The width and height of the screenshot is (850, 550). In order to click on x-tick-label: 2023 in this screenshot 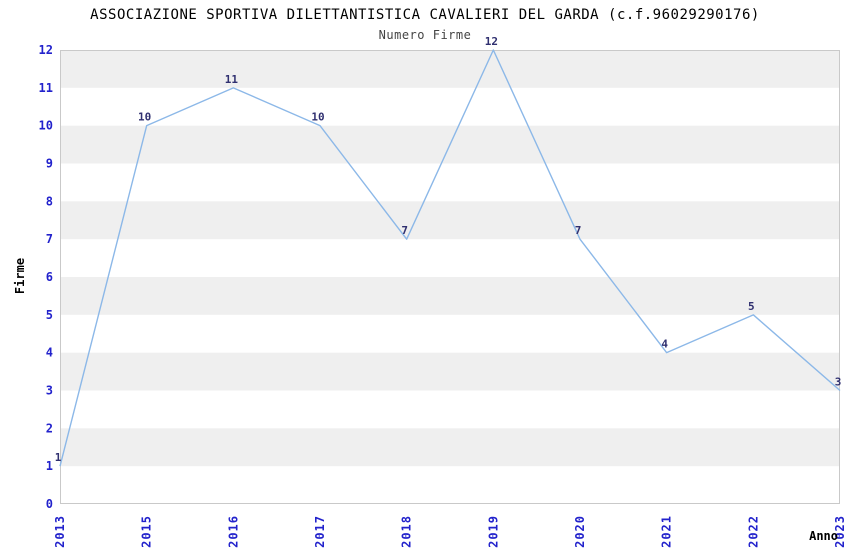, I will do `click(840, 531)`.